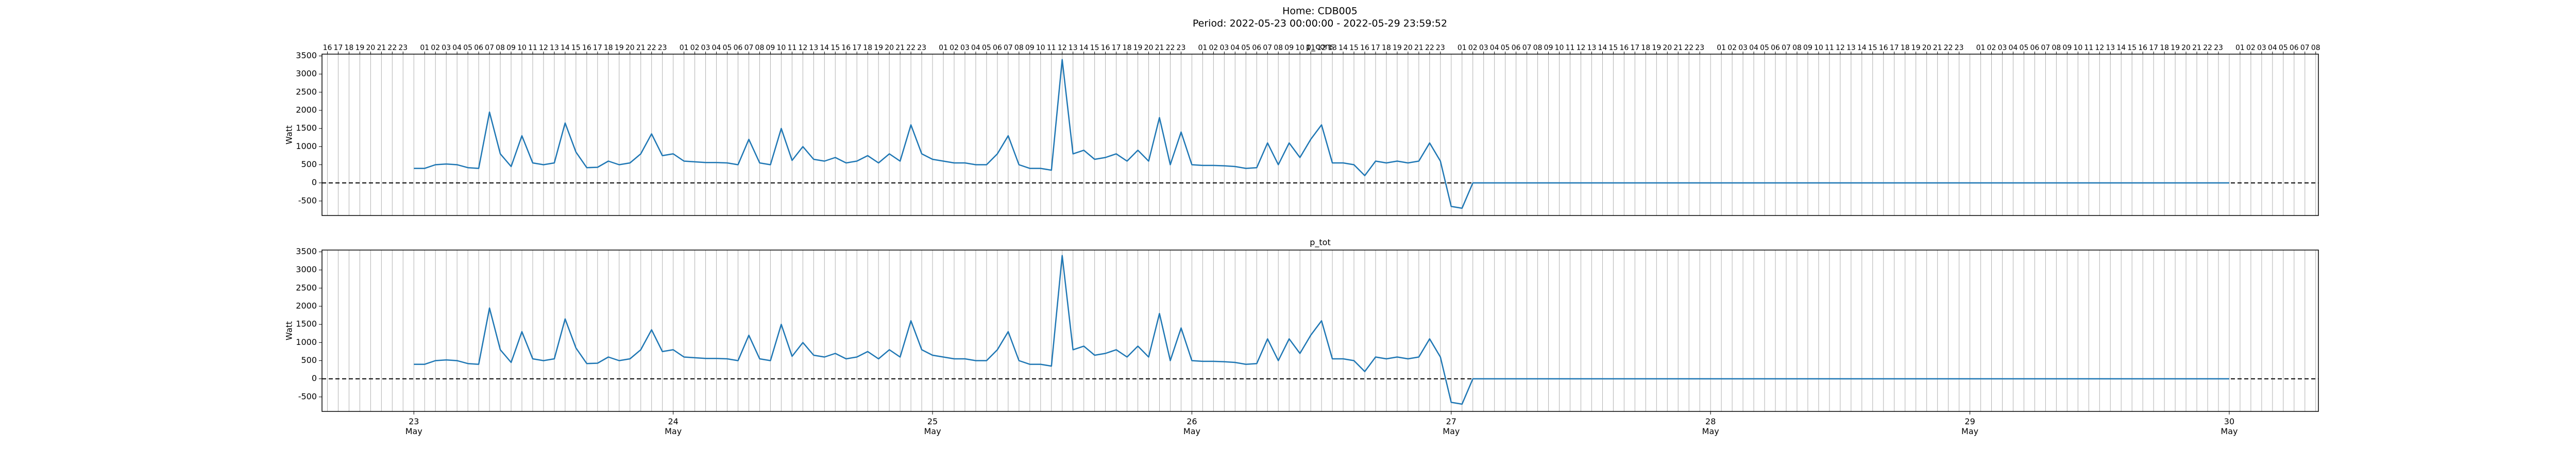  Describe the element at coordinates (307, 200) in the screenshot. I see `y-tick-label: -500` at that location.